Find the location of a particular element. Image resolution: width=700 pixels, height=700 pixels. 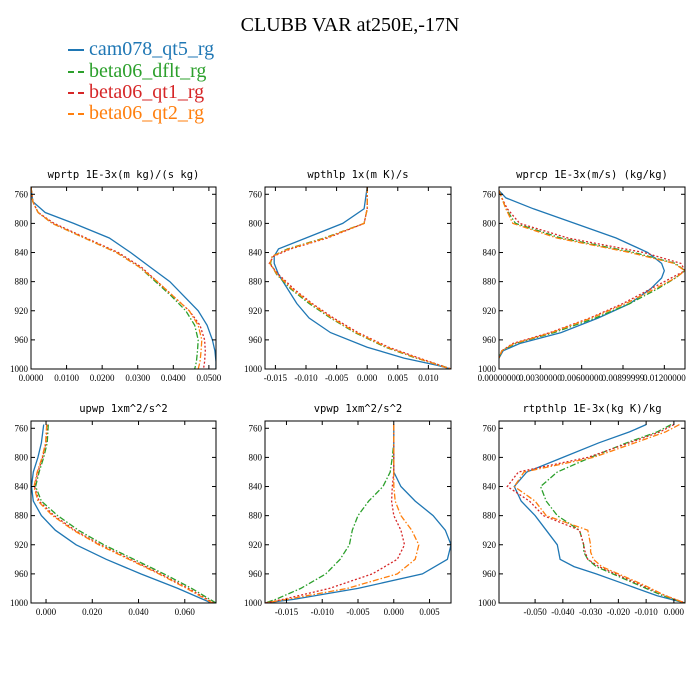

panel-title: wprcp 1E-3x(m/s) (kg/kg) is located at coordinates (592, 175).